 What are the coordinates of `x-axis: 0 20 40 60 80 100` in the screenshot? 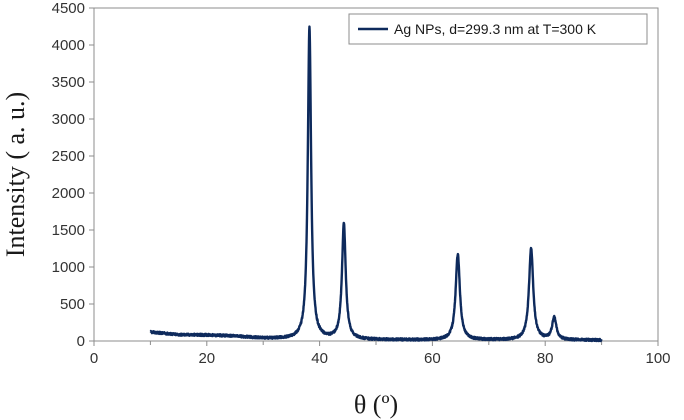 It's located at (380, 354).